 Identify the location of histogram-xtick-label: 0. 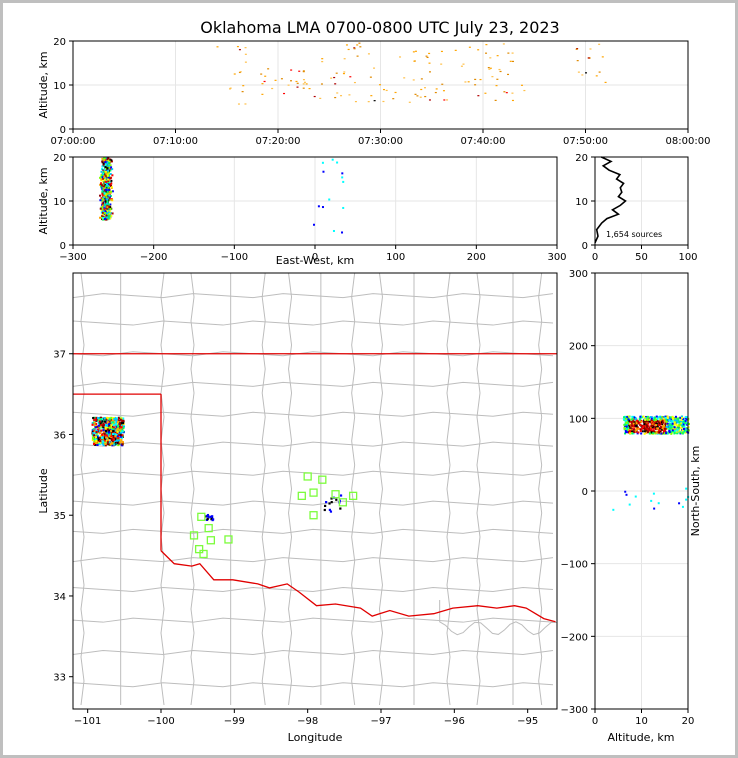
(595, 257).